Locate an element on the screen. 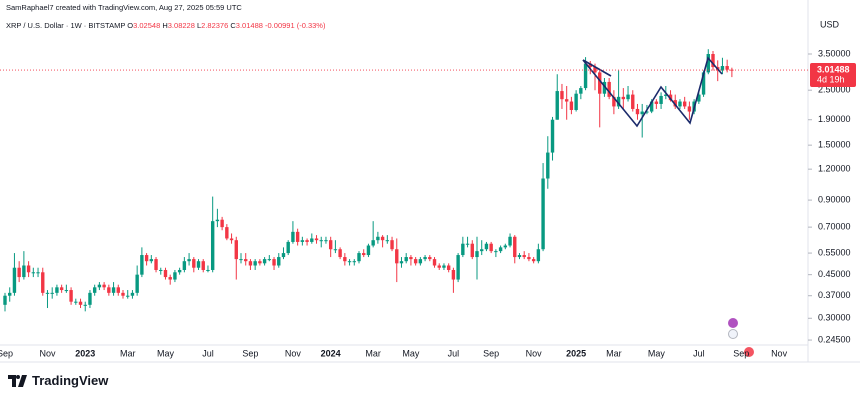 The height and width of the screenshot is (401, 860). x-tick-label: 2024 is located at coordinates (331, 353).